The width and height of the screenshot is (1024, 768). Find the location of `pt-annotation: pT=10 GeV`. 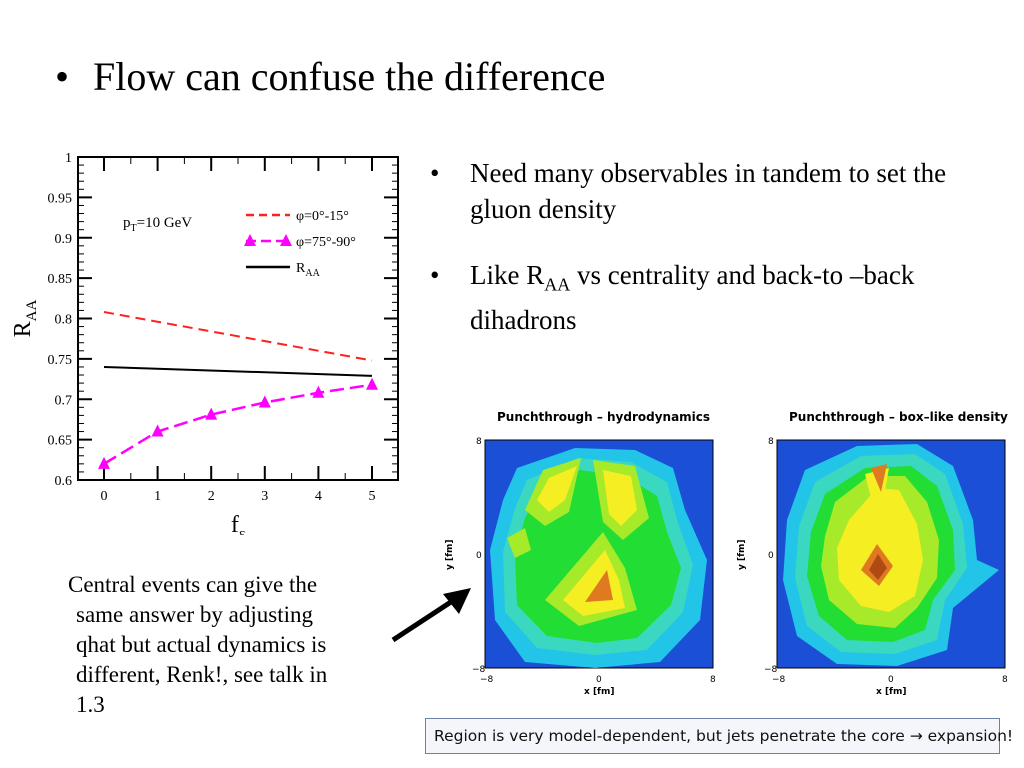

pt-annotation: pT=10 GeV is located at coordinates (157, 224).